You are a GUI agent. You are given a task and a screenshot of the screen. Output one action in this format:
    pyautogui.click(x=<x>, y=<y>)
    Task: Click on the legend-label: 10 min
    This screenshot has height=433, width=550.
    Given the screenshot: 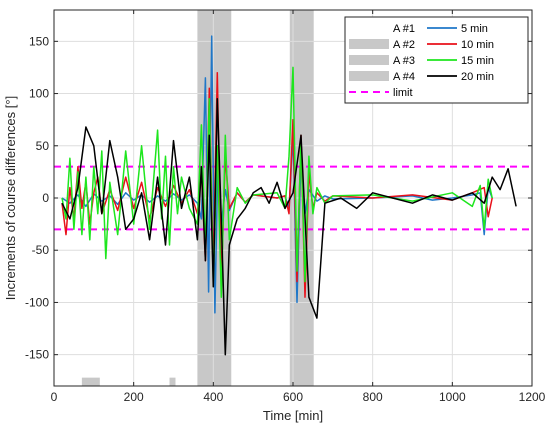 What is the action you would take?
    pyautogui.click(x=477, y=45)
    